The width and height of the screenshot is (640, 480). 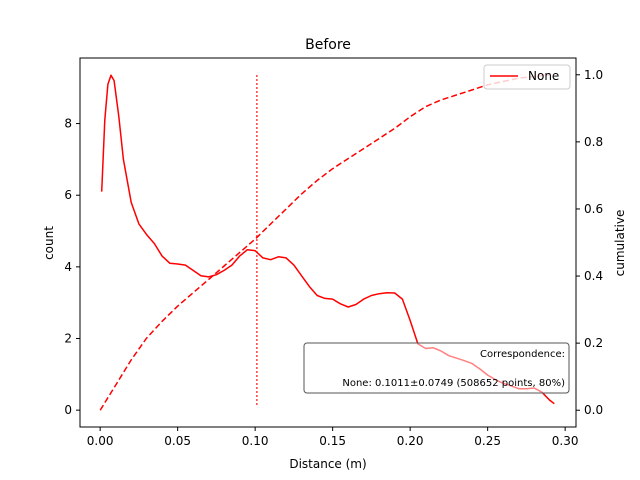 What do you see at coordinates (255, 441) in the screenshot?
I see `x-tick-label: 0.10` at bounding box center [255, 441].